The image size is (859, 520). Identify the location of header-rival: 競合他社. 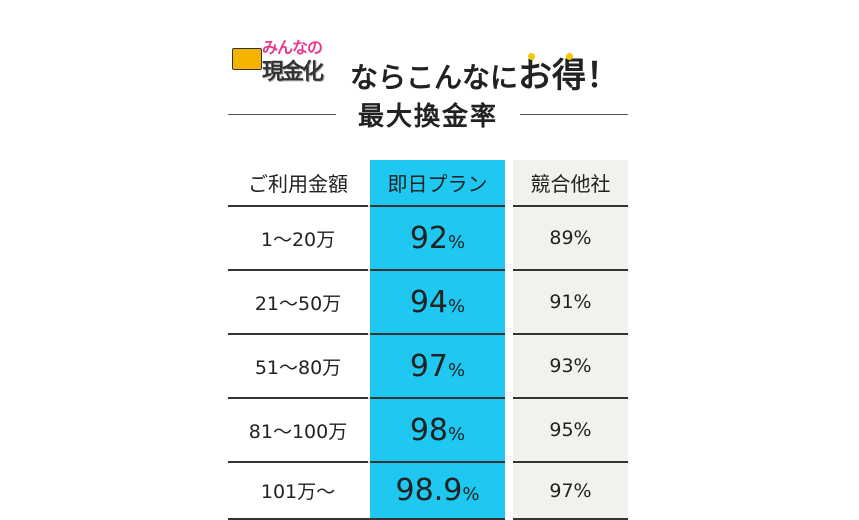
(568, 183).